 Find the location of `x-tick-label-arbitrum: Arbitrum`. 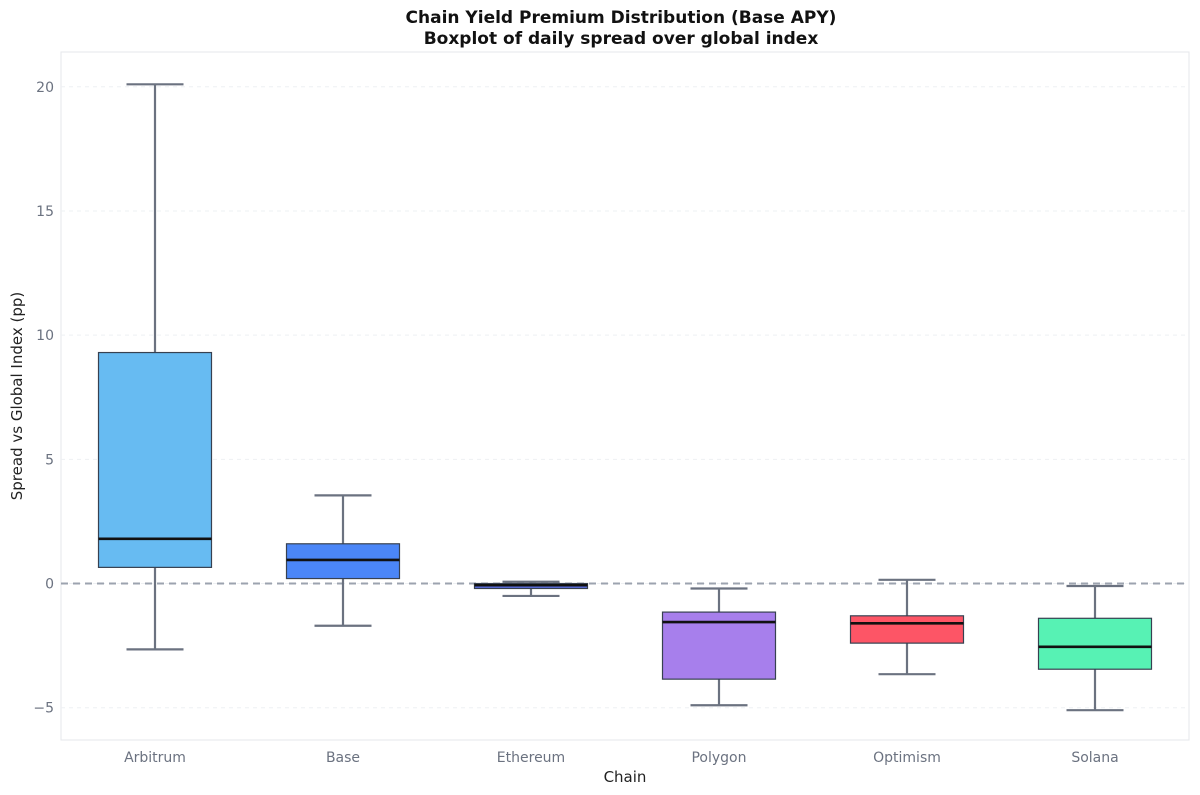

x-tick-label-arbitrum: Arbitrum is located at coordinates (155, 758).